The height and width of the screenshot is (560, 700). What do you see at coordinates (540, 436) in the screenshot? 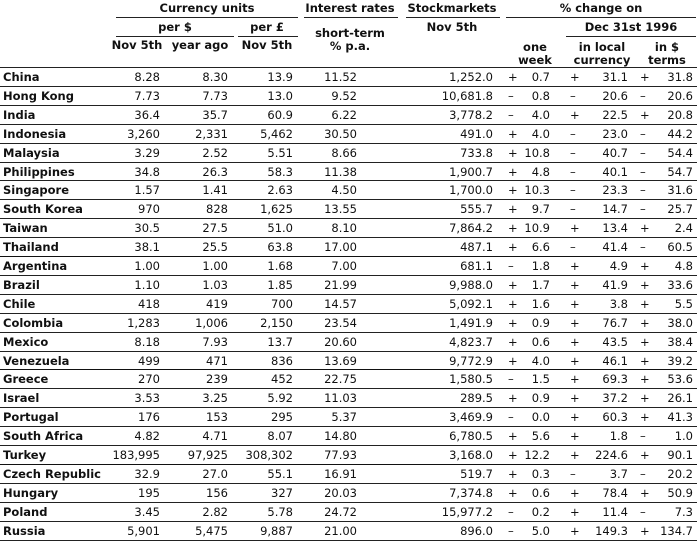
I see `cell-week-change: 5.6` at bounding box center [540, 436].